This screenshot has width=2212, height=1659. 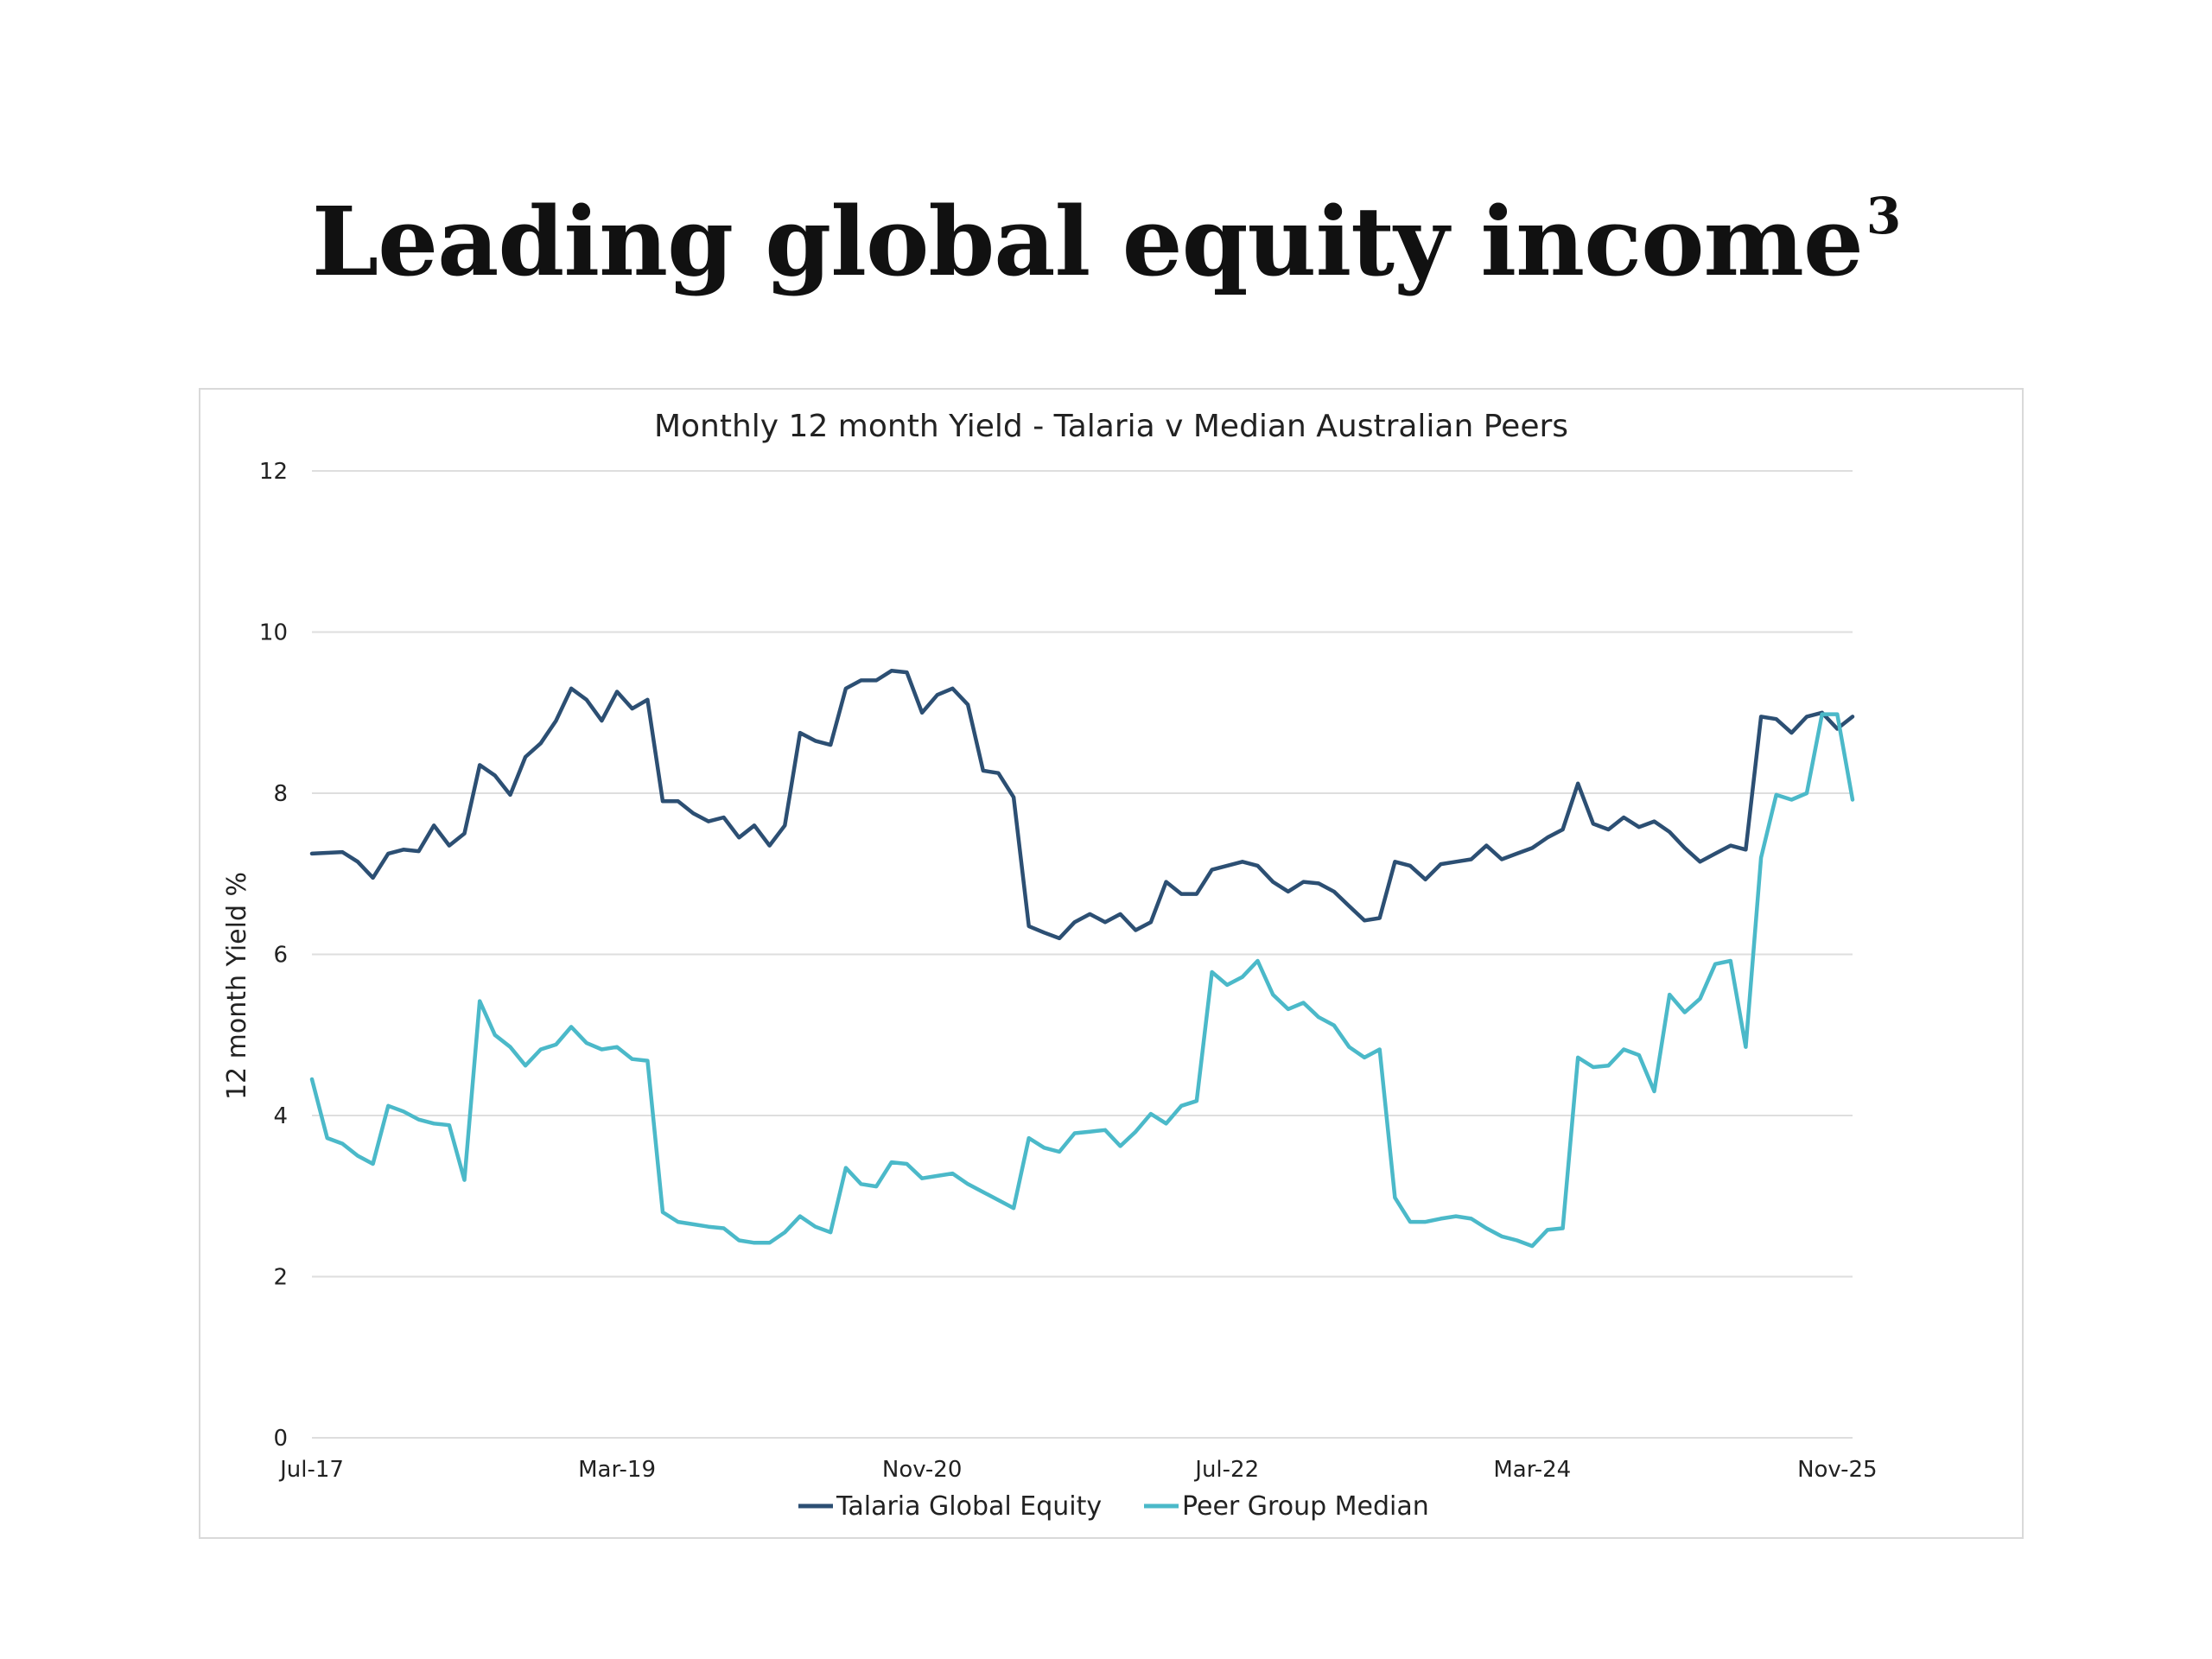 I want to click on headline-text: Leading global equity income, so click(x=1087, y=241).